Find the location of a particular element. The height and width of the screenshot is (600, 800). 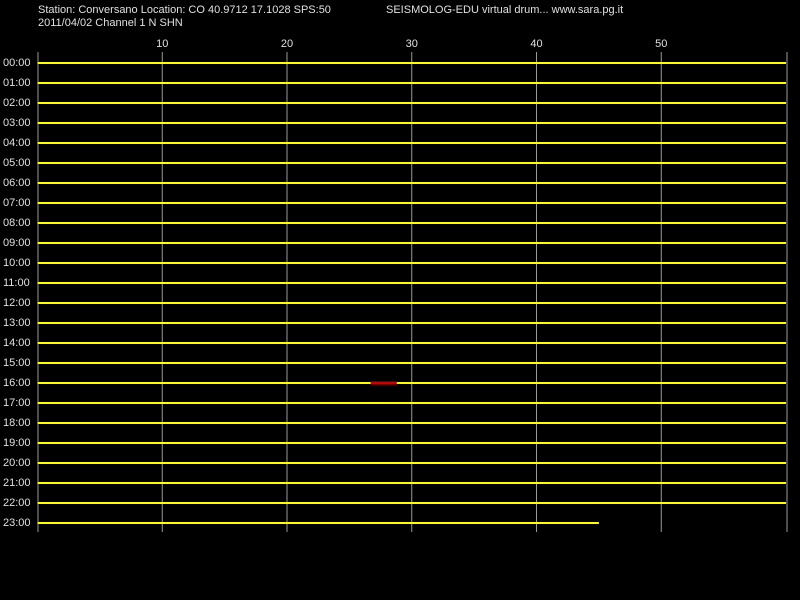

row-label: 05:00 is located at coordinates (17, 163).